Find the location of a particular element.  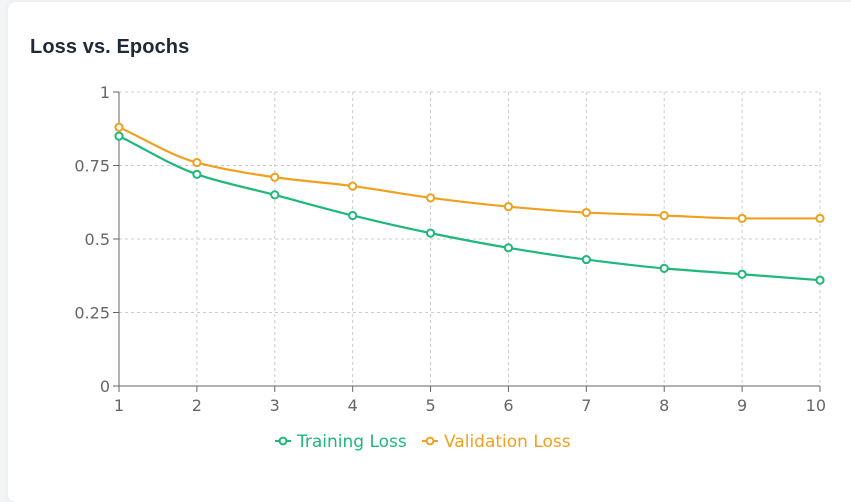

x-axis-ticks: 1 2 3 4 5 6 7 8 9 10 is located at coordinates (470, 400).